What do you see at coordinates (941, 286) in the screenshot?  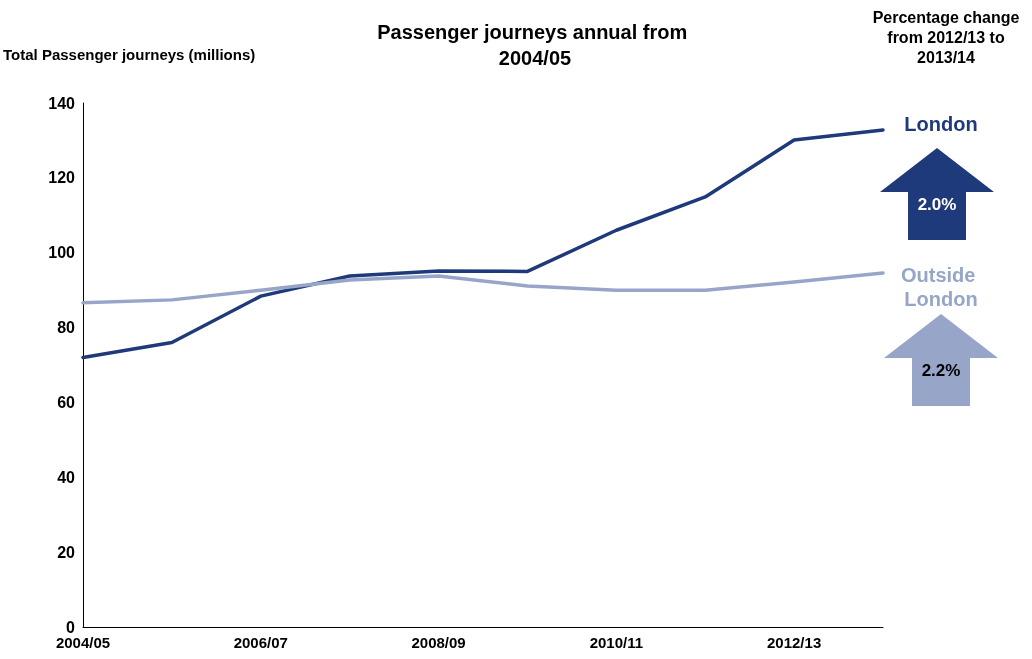 I see `series-label: Outside London` at bounding box center [941, 286].